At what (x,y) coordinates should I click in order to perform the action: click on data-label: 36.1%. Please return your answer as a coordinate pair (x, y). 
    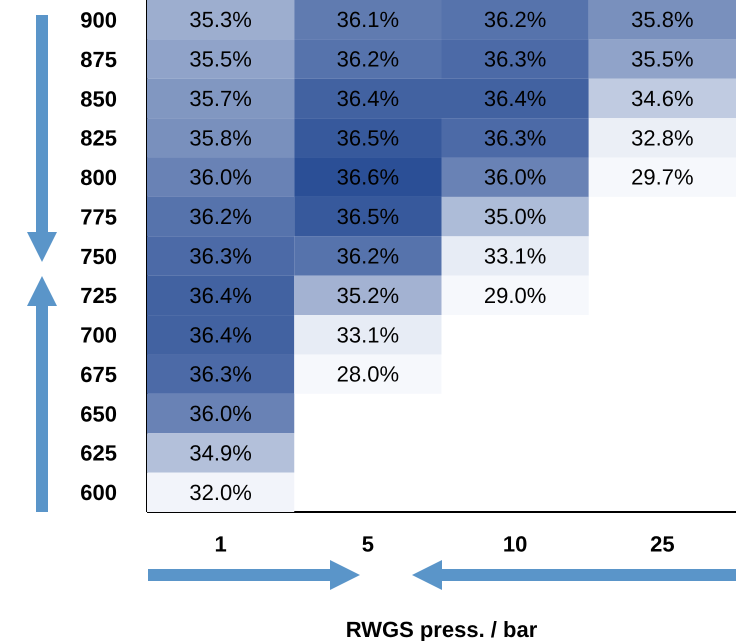
    Looking at the image, I should click on (368, 19).